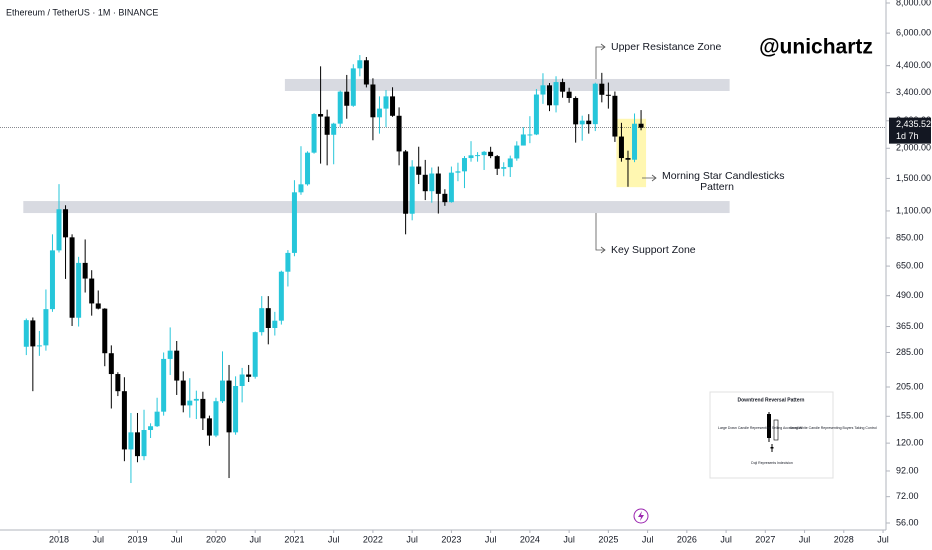 Image resolution: width=932 pixels, height=550 pixels. What do you see at coordinates (913, 124) in the screenshot?
I see `last-price-label: 2,435.52` at bounding box center [913, 124].